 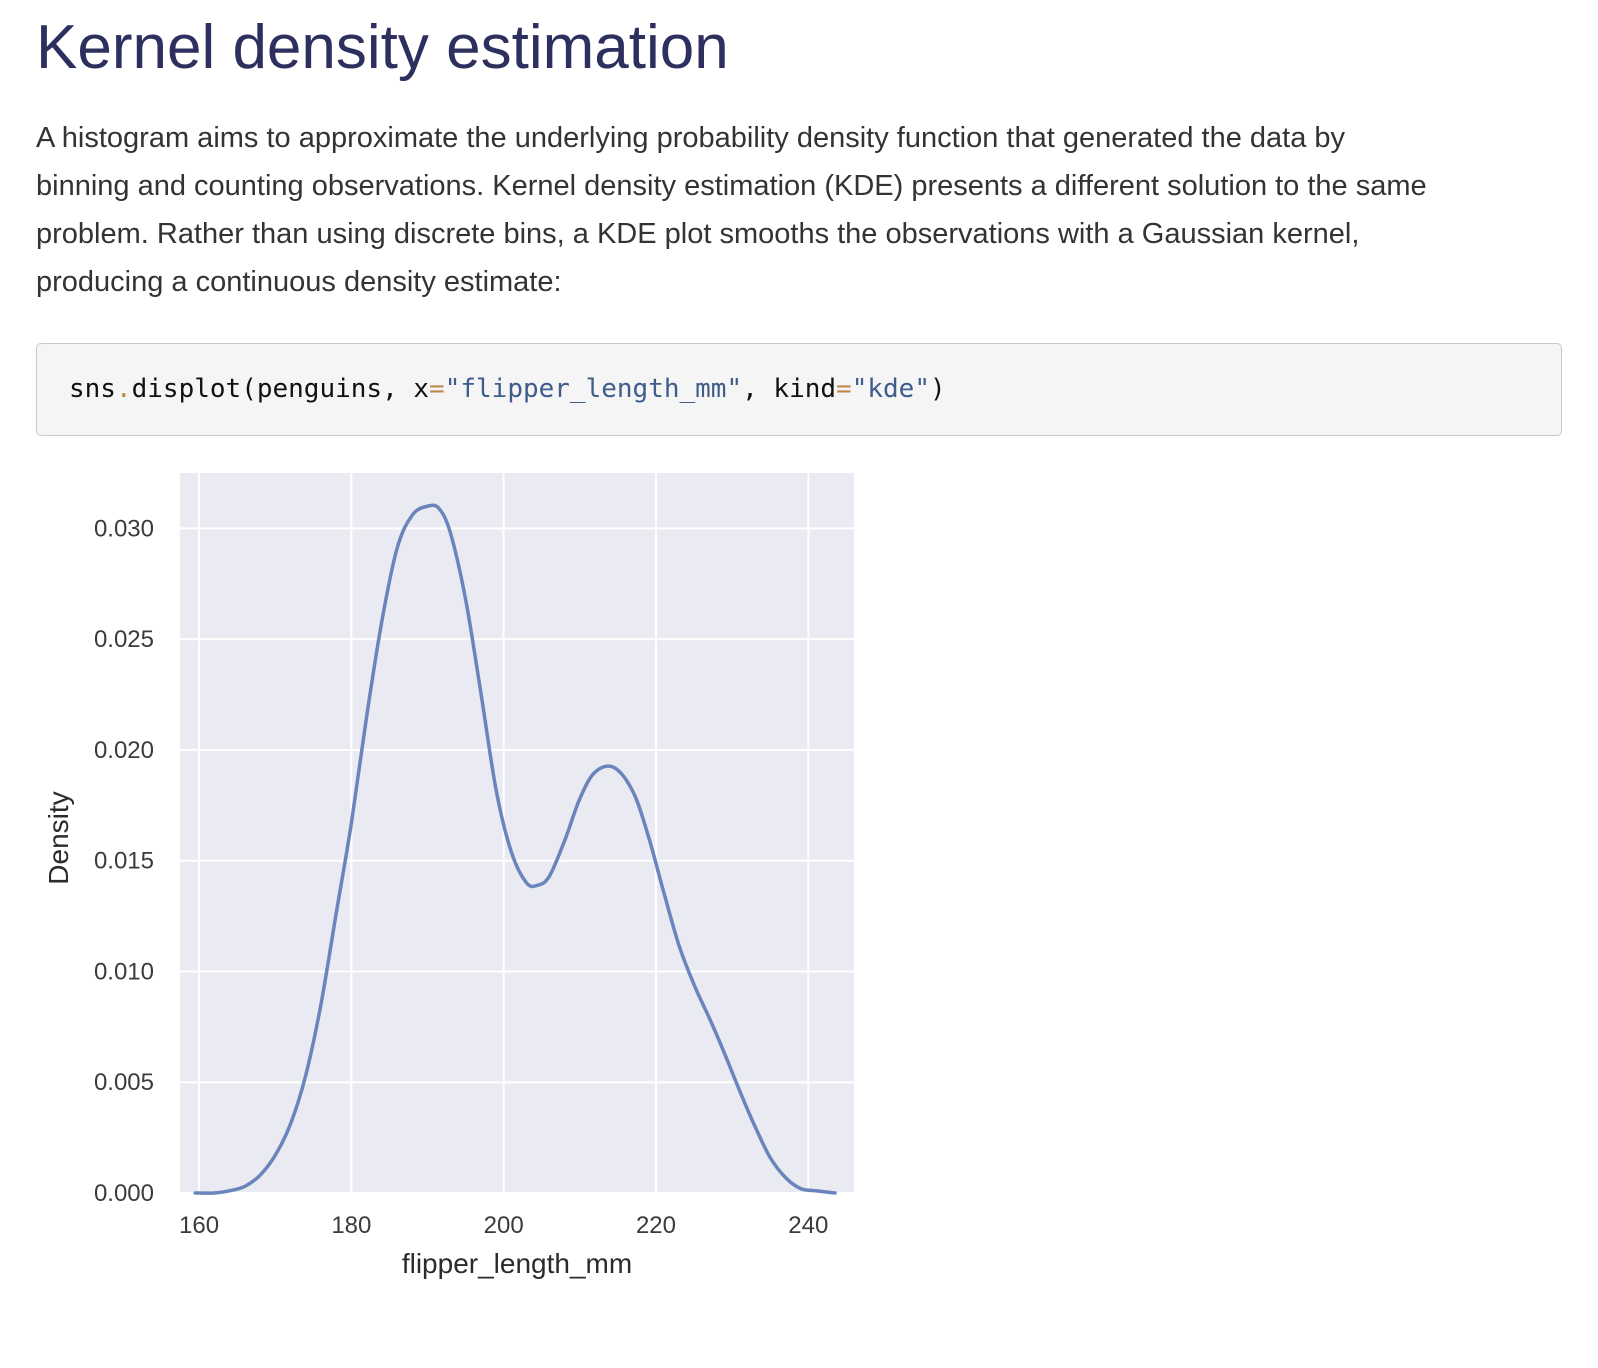 What do you see at coordinates (382, 47) in the screenshot?
I see `page-title: Kernel density estimation` at bounding box center [382, 47].